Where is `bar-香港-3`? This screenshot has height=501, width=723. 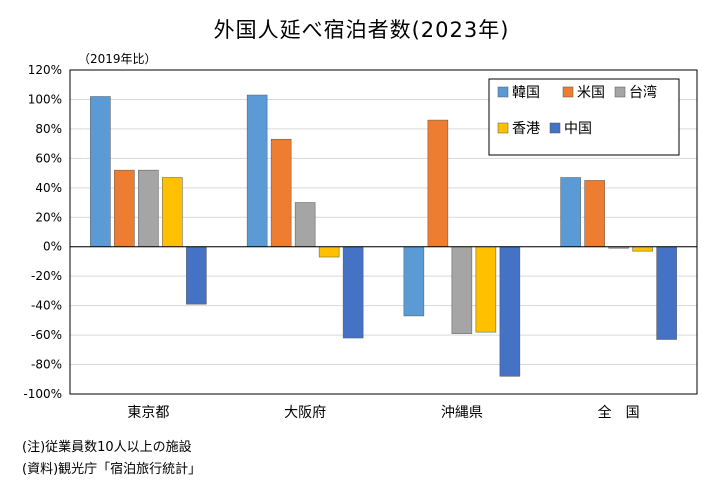
bar-香港-3 is located at coordinates (642, 249).